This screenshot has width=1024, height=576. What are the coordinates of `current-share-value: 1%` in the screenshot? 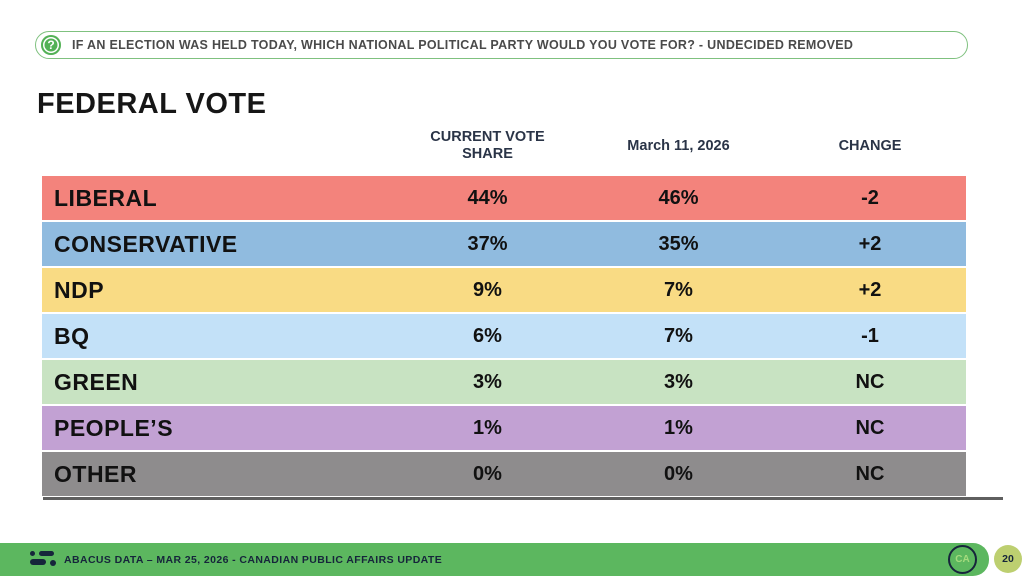 It's located at (487, 427).